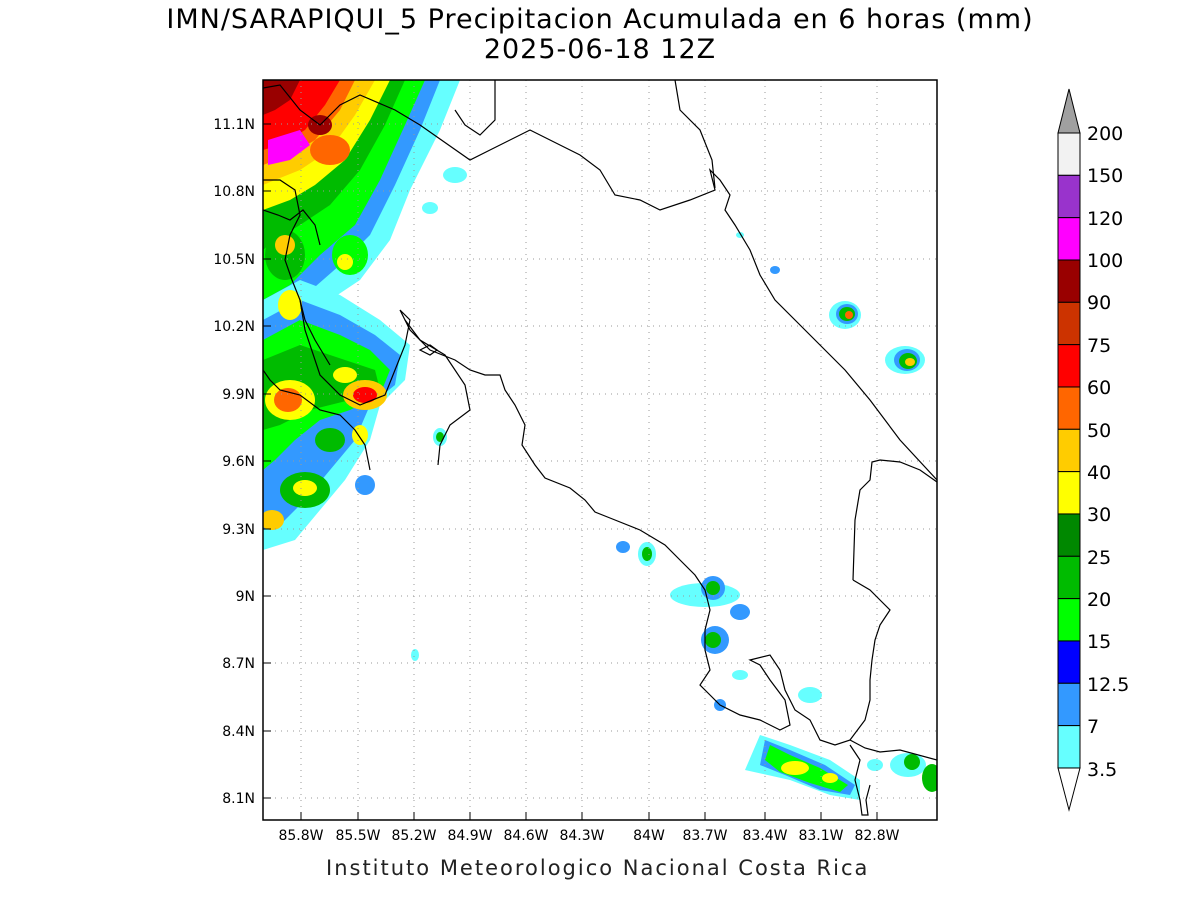 This screenshot has width=1200, height=900. Describe the element at coordinates (1099, 431) in the screenshot. I see `colorbar-label: 50` at that location.